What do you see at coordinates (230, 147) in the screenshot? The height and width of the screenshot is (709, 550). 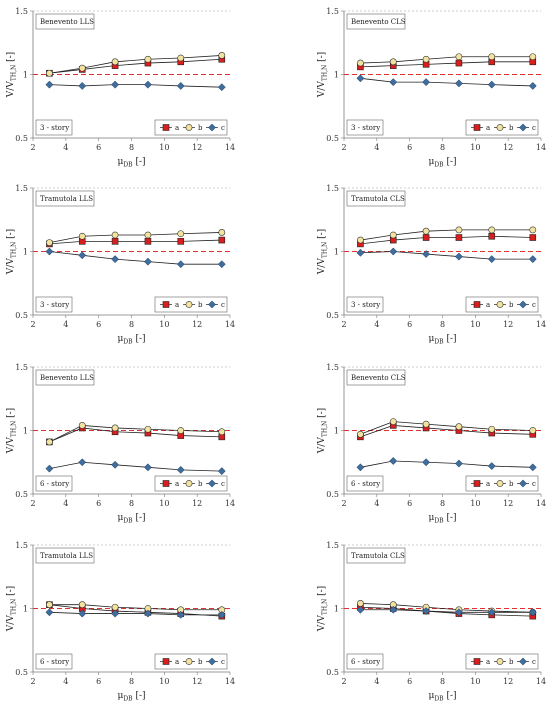 I see `x-tick-label: 14` at bounding box center [230, 147].